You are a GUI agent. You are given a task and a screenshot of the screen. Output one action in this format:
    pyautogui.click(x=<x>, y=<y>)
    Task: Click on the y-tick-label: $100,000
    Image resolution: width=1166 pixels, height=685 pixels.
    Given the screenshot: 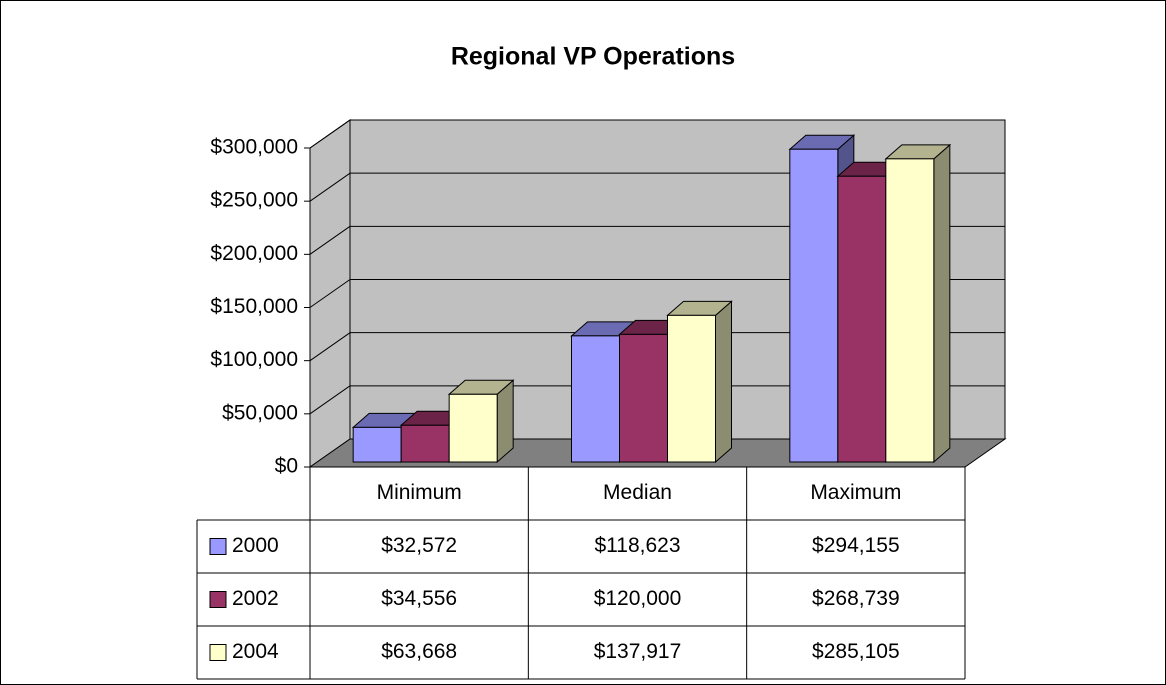 What is the action you would take?
    pyautogui.click(x=254, y=359)
    